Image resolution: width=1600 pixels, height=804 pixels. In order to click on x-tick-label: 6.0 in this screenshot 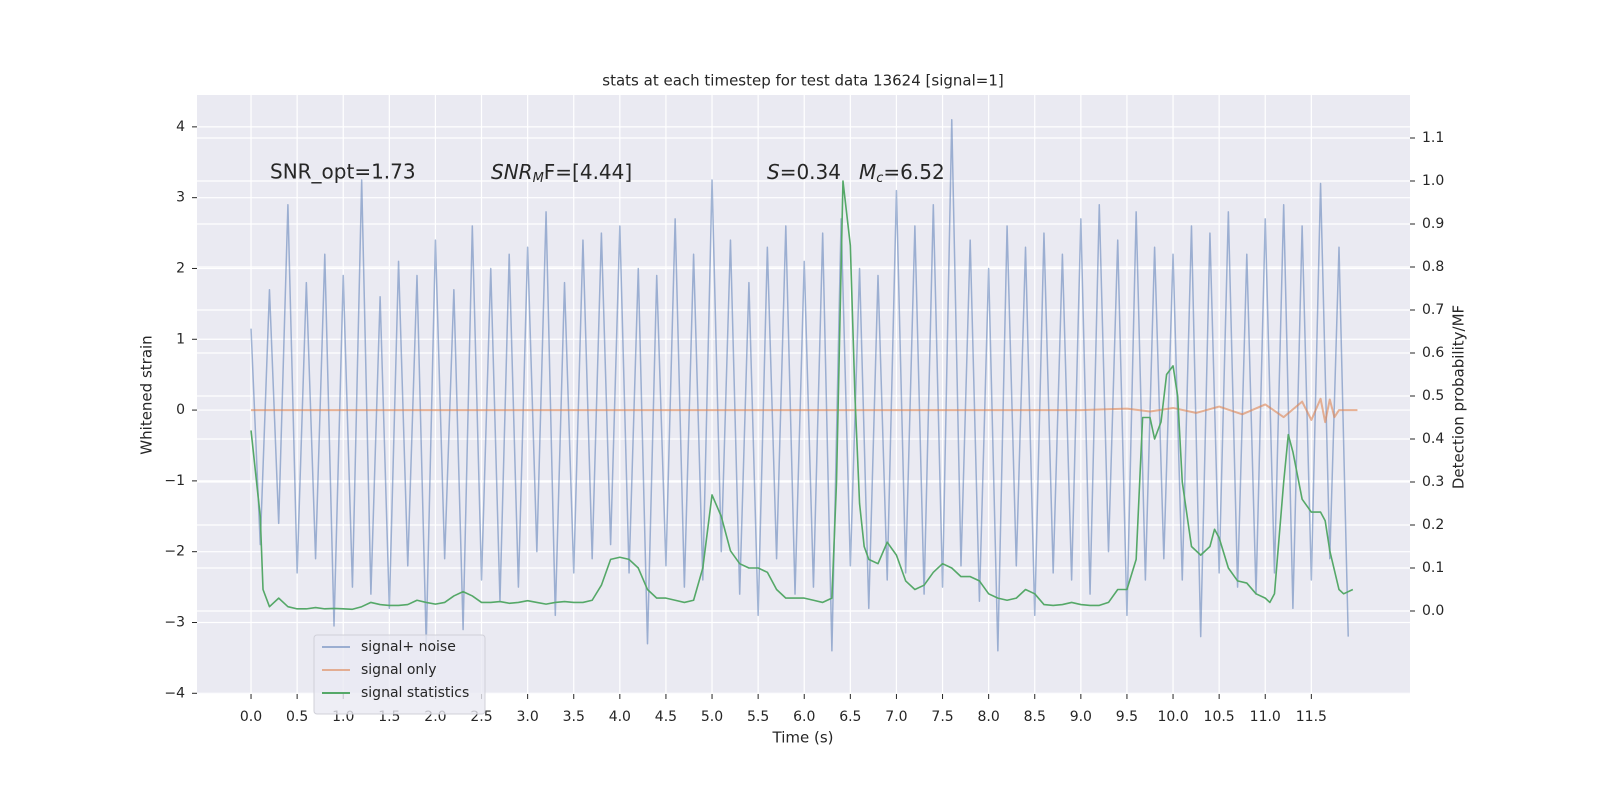, I will do `click(804, 717)`.